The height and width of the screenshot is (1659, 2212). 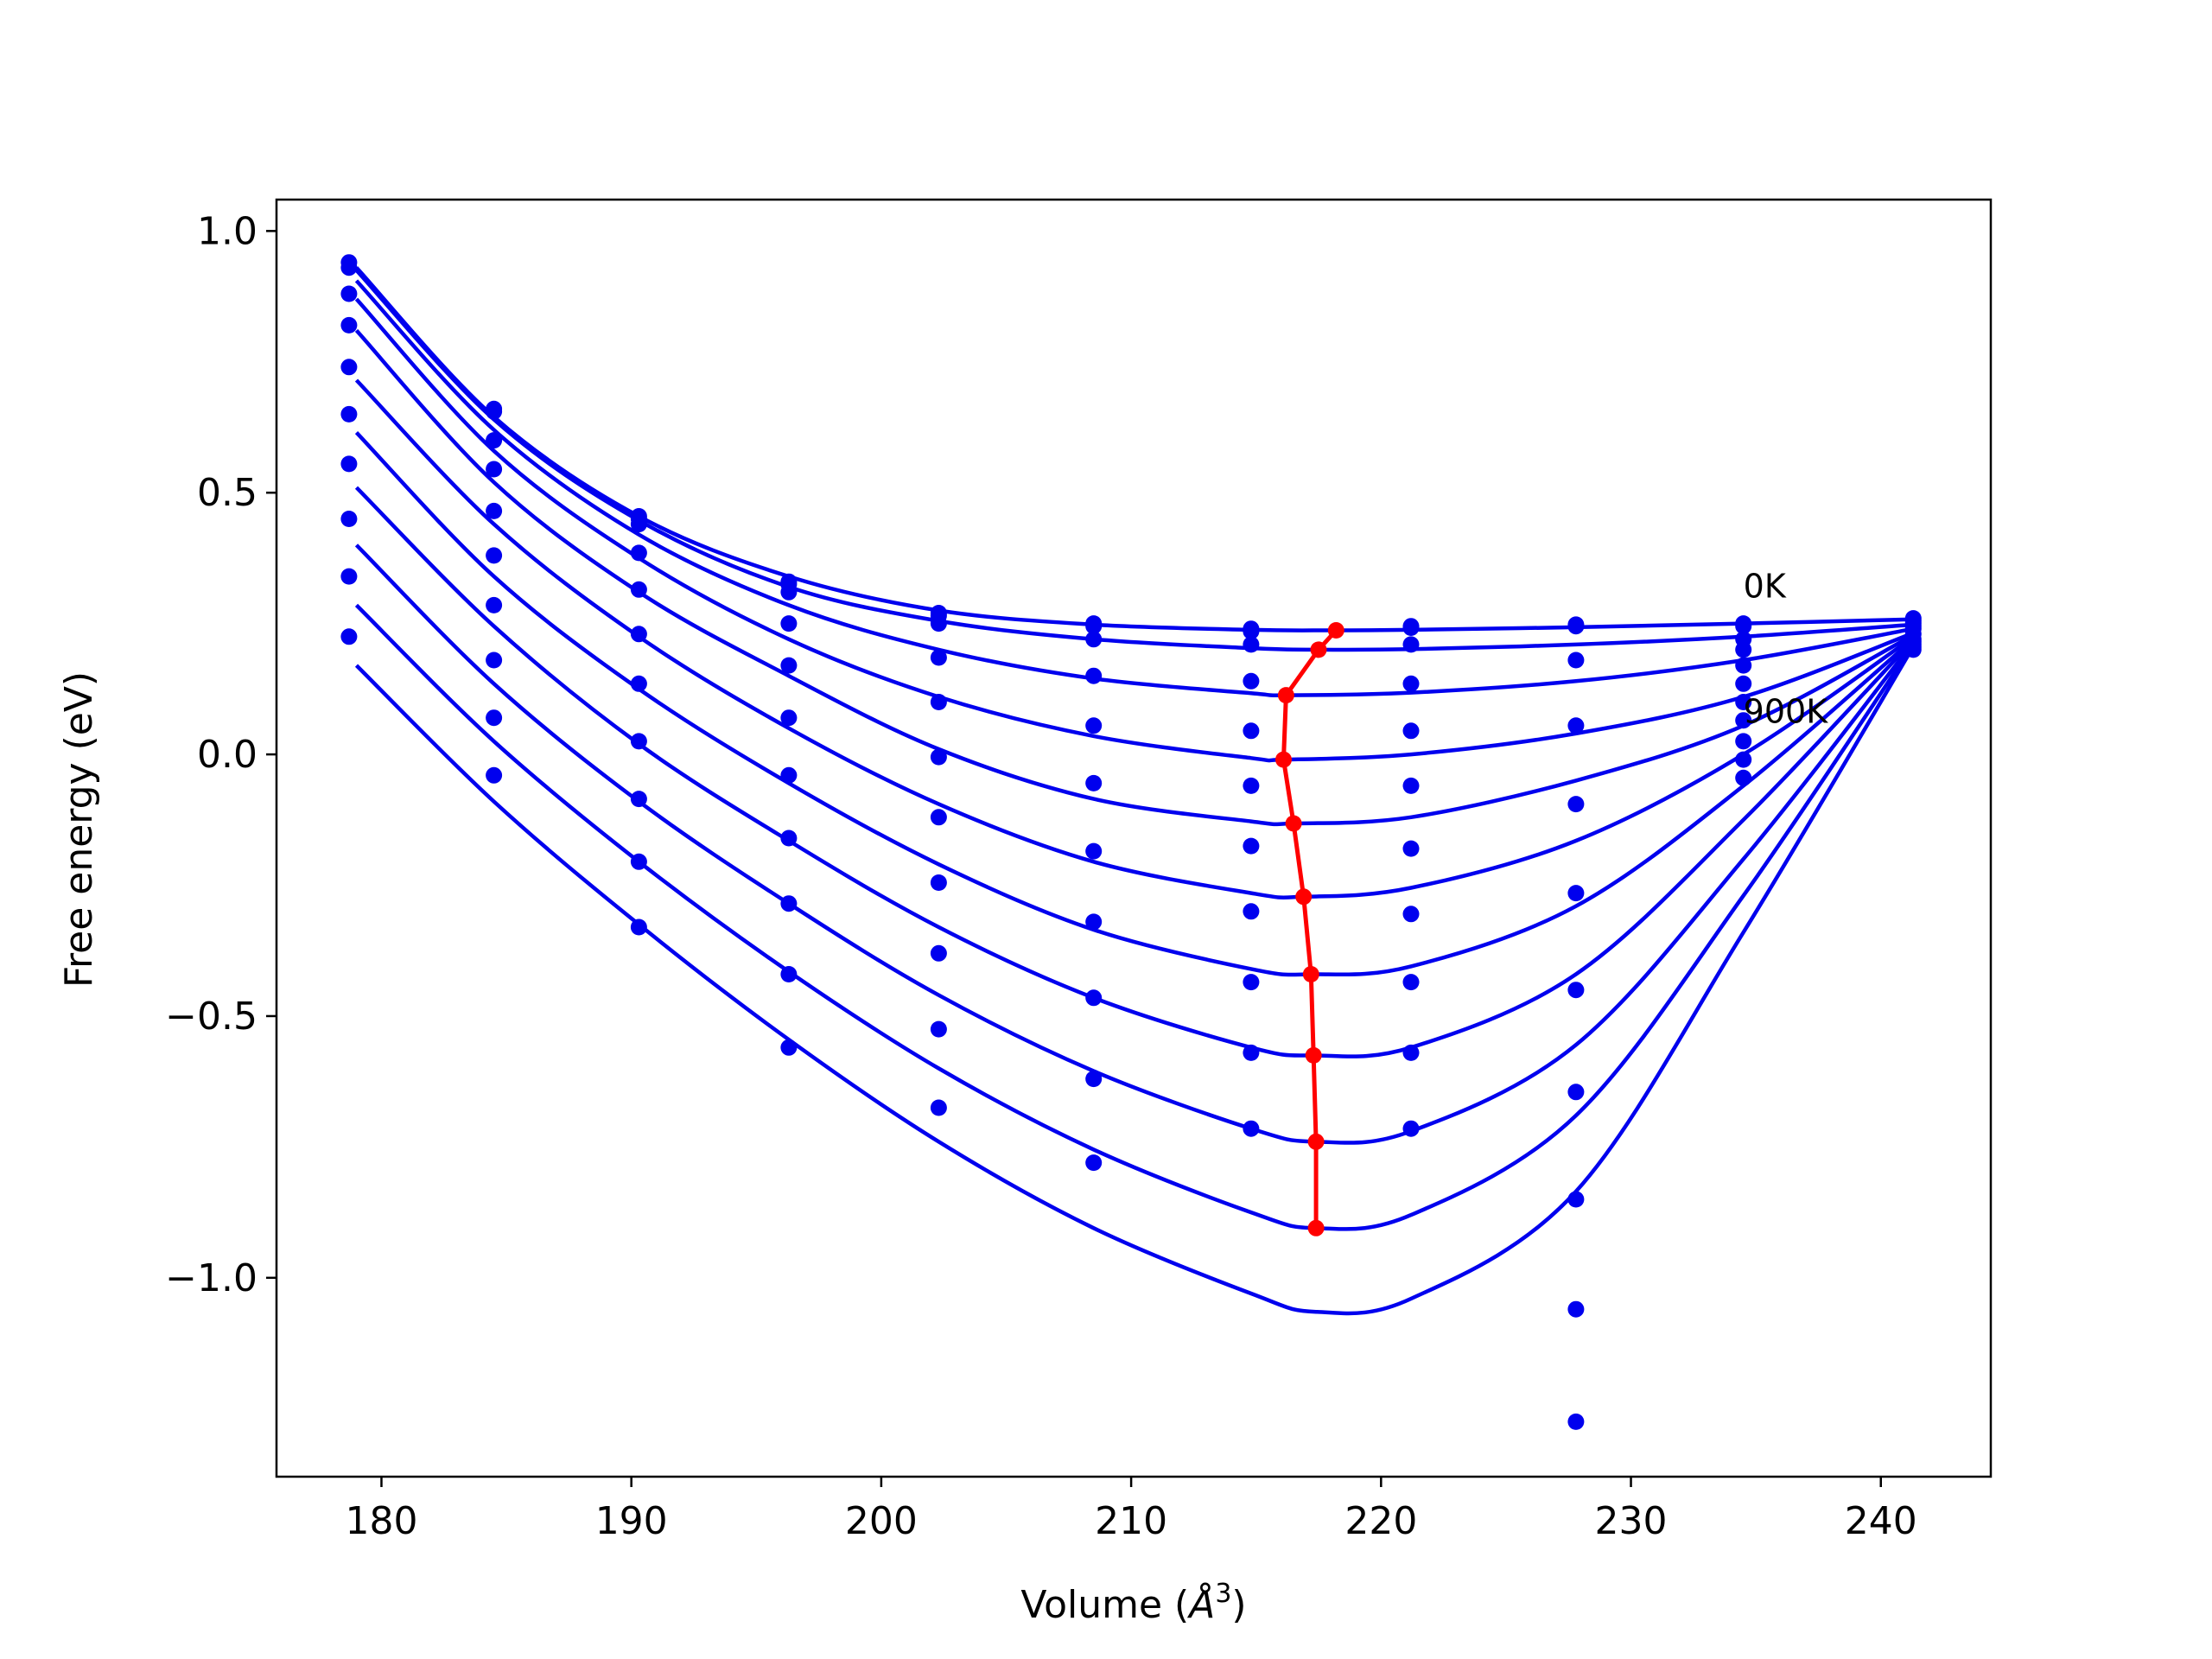 What do you see at coordinates (1309, 928) in the screenshot?
I see `minimum-path-line` at bounding box center [1309, 928].